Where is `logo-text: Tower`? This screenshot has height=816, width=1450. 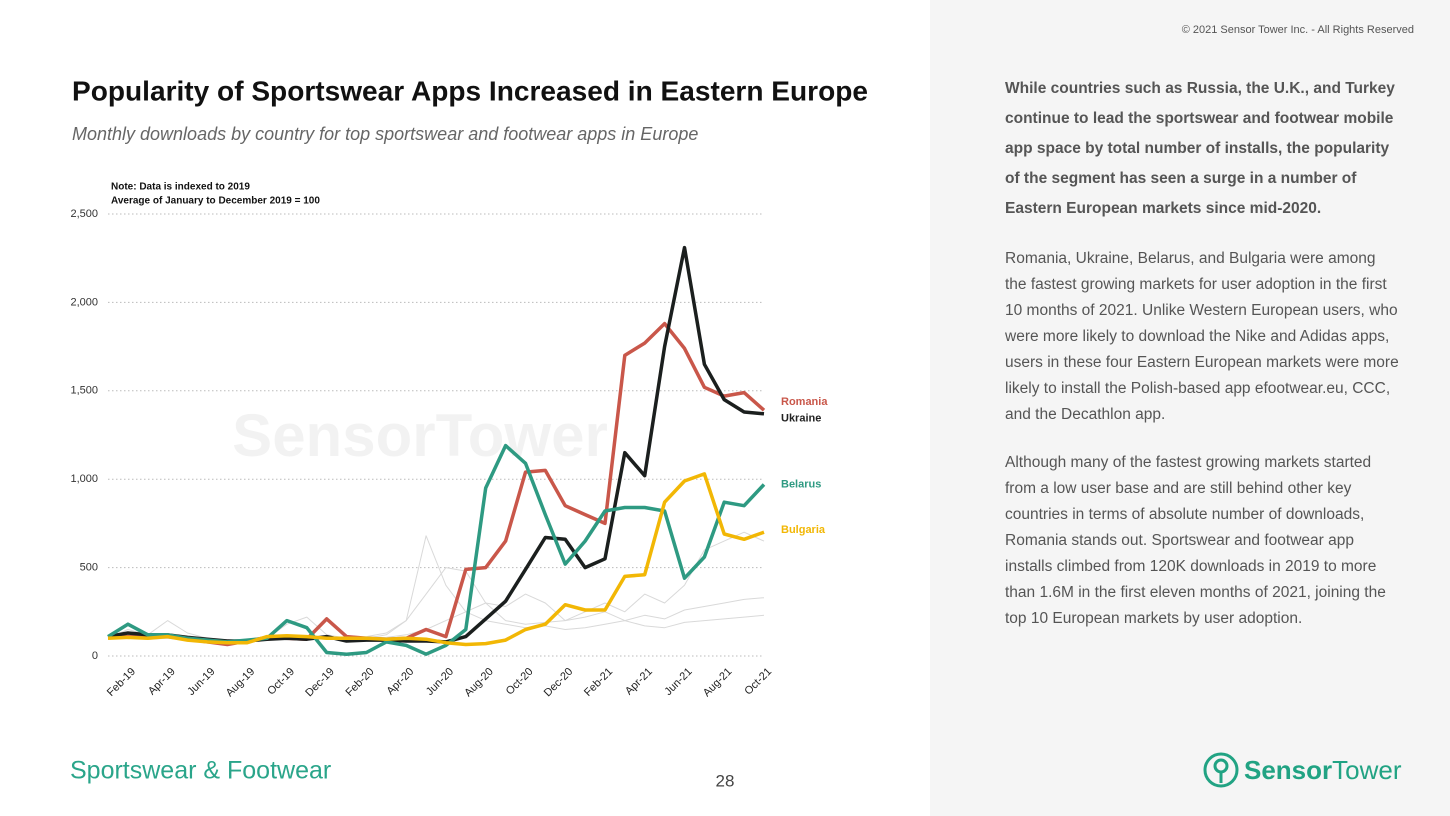 logo-text: Tower is located at coordinates (1367, 769).